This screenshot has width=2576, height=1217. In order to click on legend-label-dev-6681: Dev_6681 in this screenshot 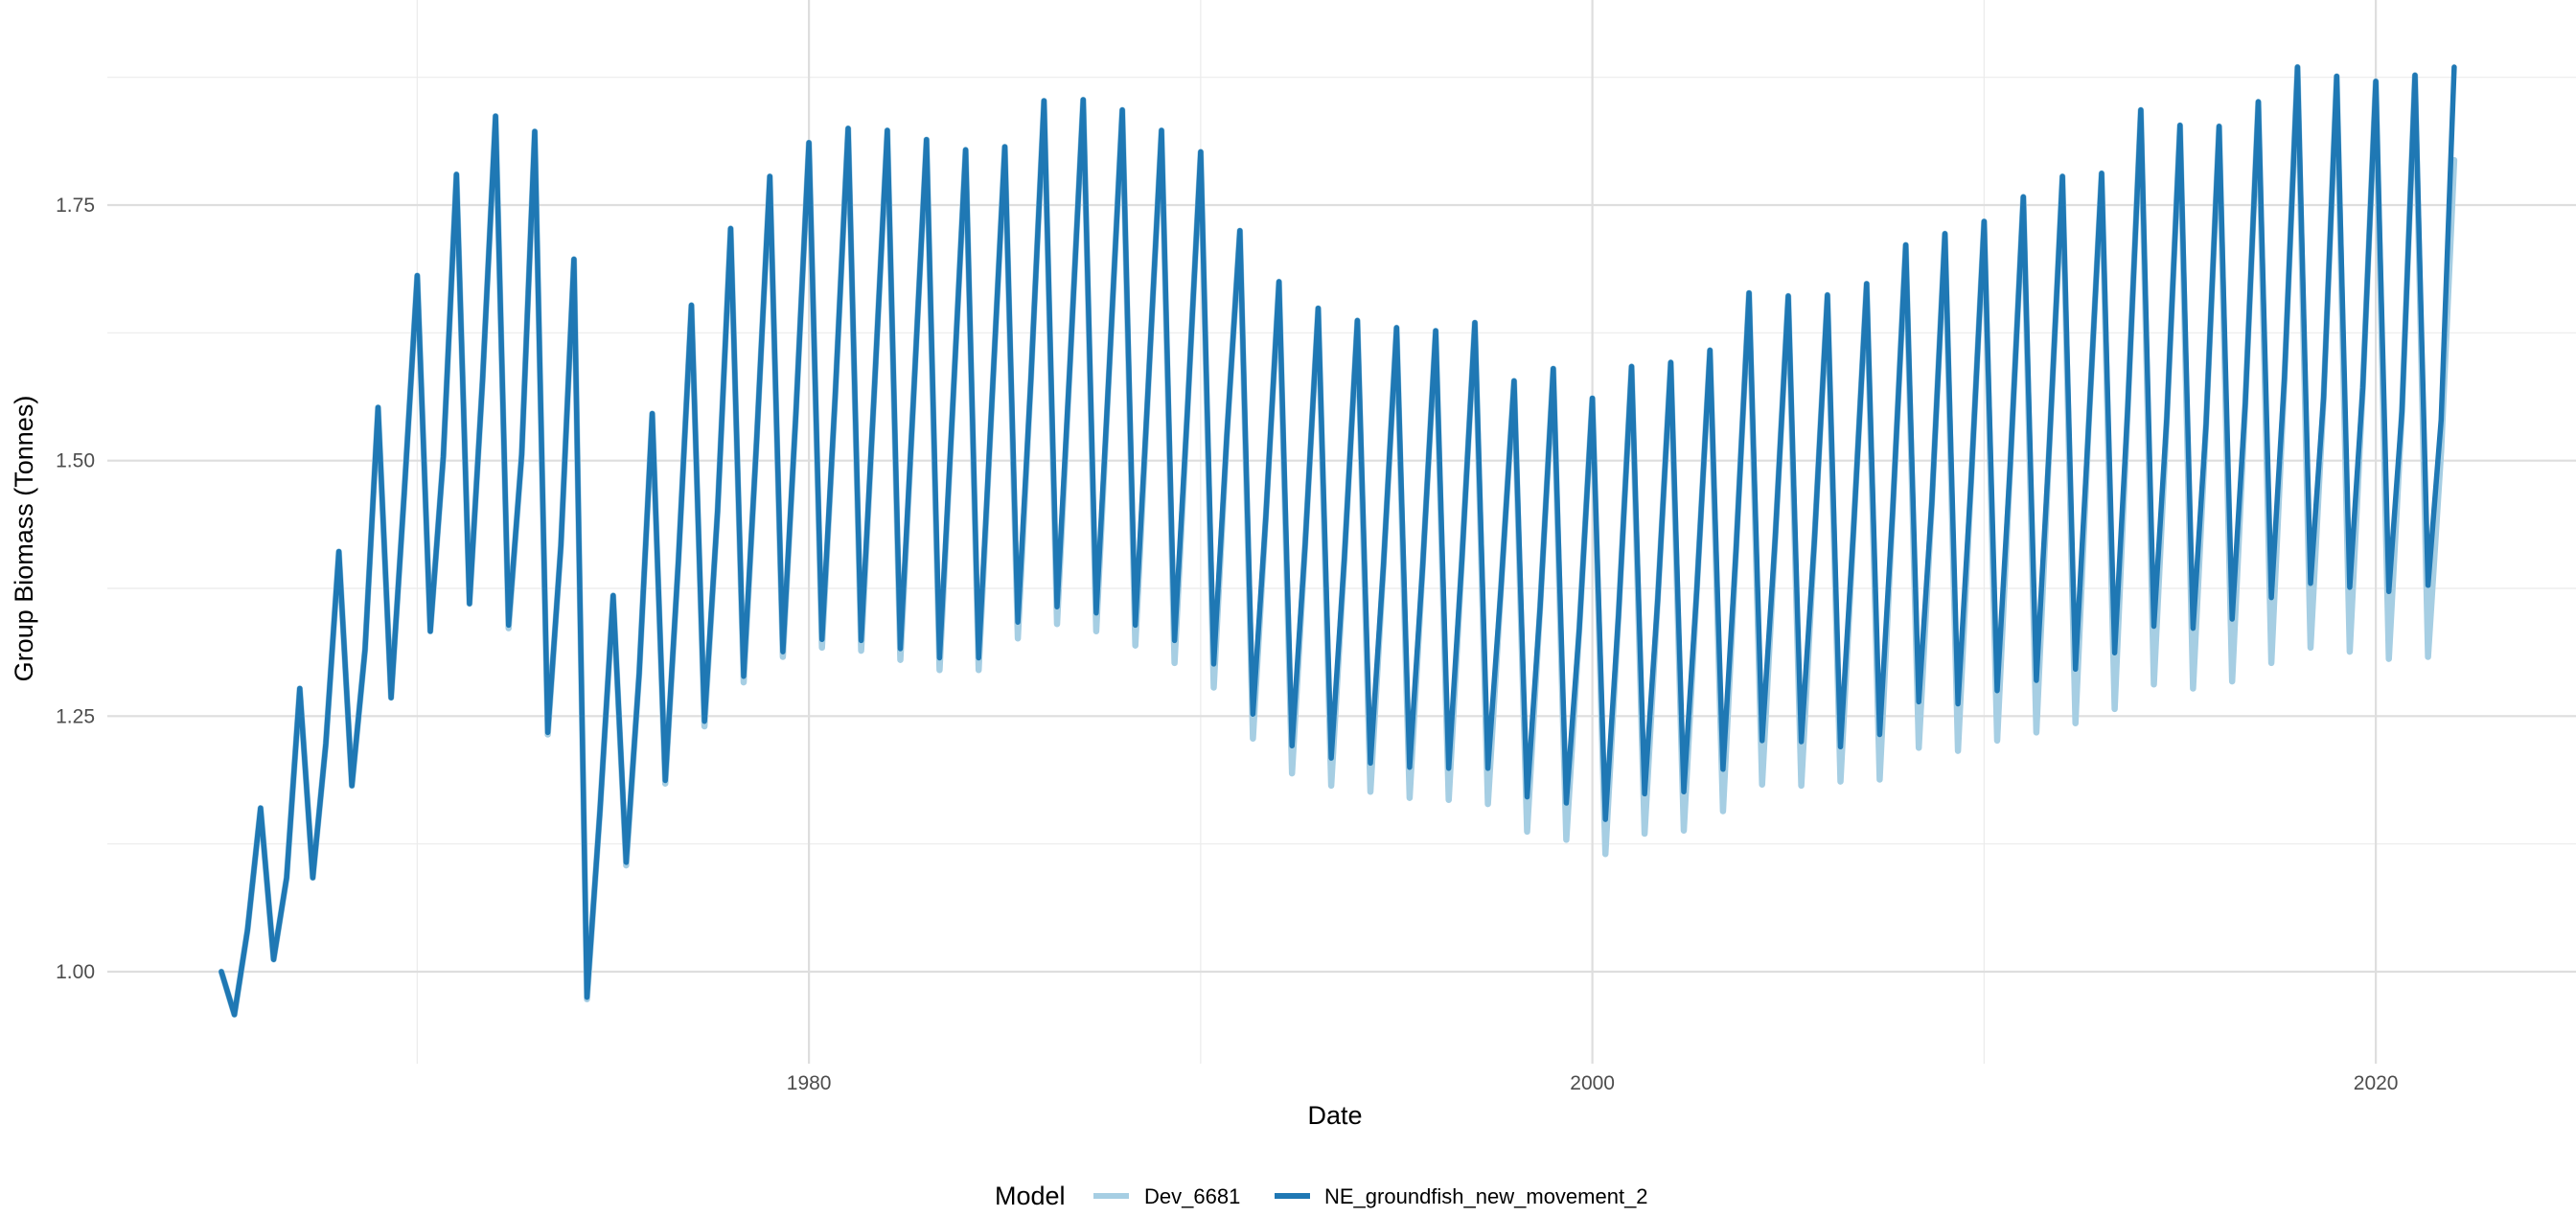, I will do `click(1192, 1196)`.